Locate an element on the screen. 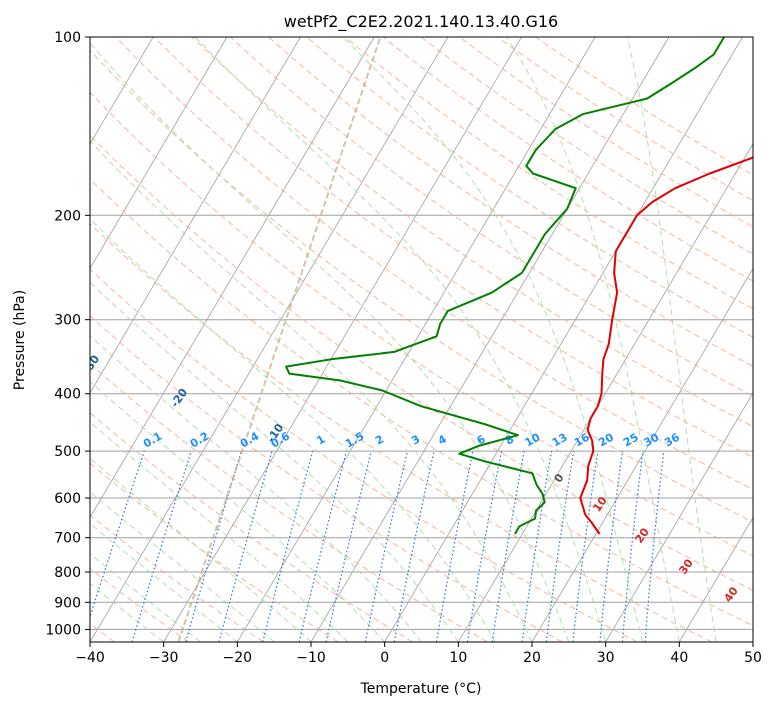 The width and height of the screenshot is (775, 708). temperature-profile-line is located at coordinates (666, 345).